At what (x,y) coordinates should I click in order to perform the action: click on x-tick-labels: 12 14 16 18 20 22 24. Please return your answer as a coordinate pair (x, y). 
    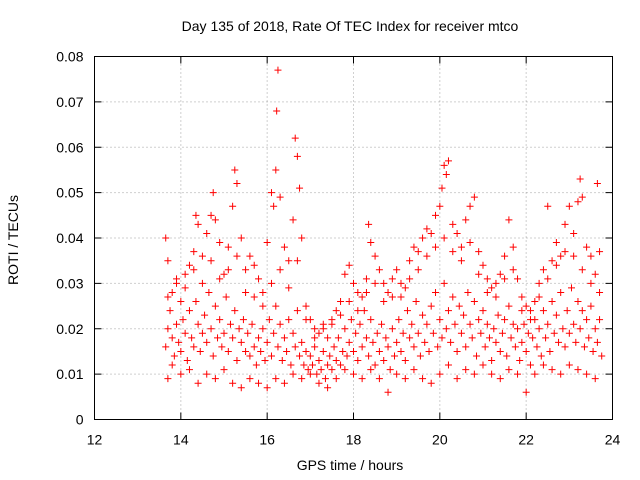
    Looking at the image, I should click on (354, 440).